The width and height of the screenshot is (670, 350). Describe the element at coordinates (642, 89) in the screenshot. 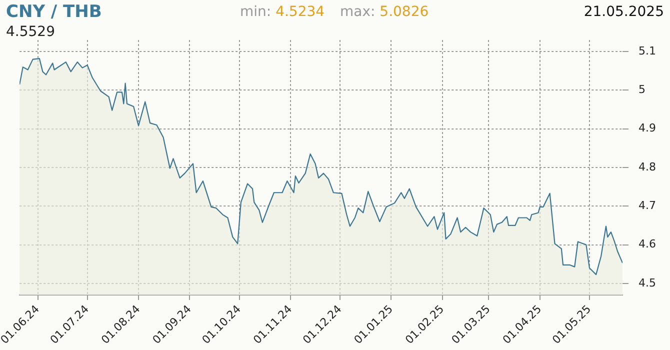

I see `y-tick-label: 5` at that location.